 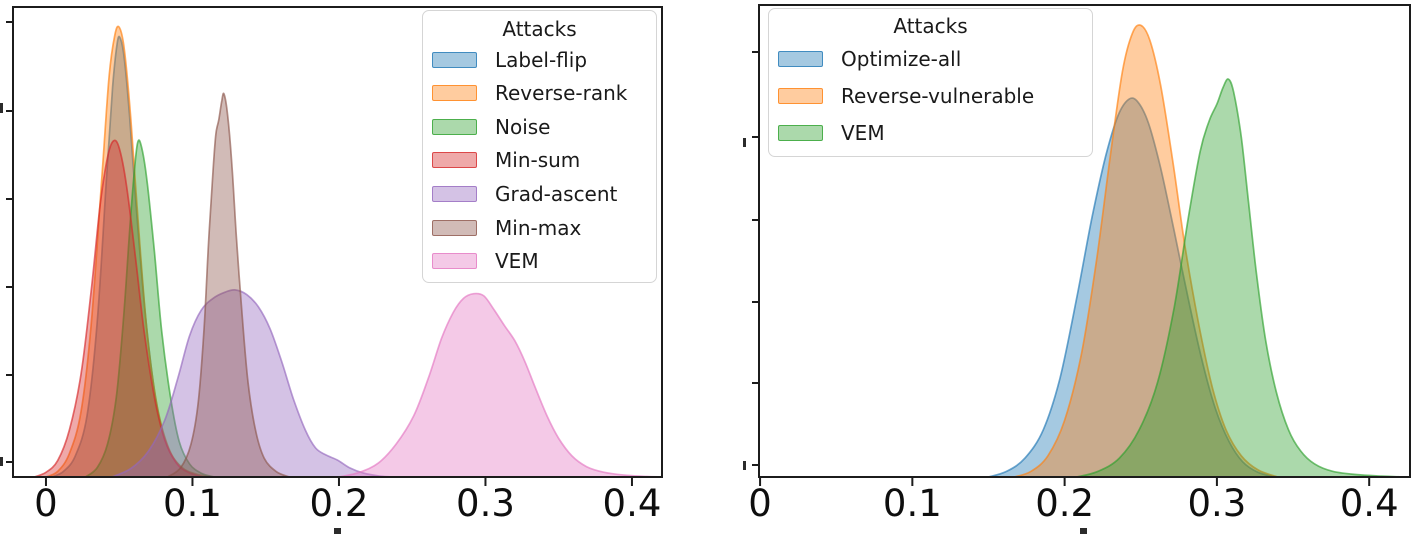 What do you see at coordinates (938, 95) in the screenshot?
I see `legend-item-label: Reverse-vulnerable` at bounding box center [938, 95].